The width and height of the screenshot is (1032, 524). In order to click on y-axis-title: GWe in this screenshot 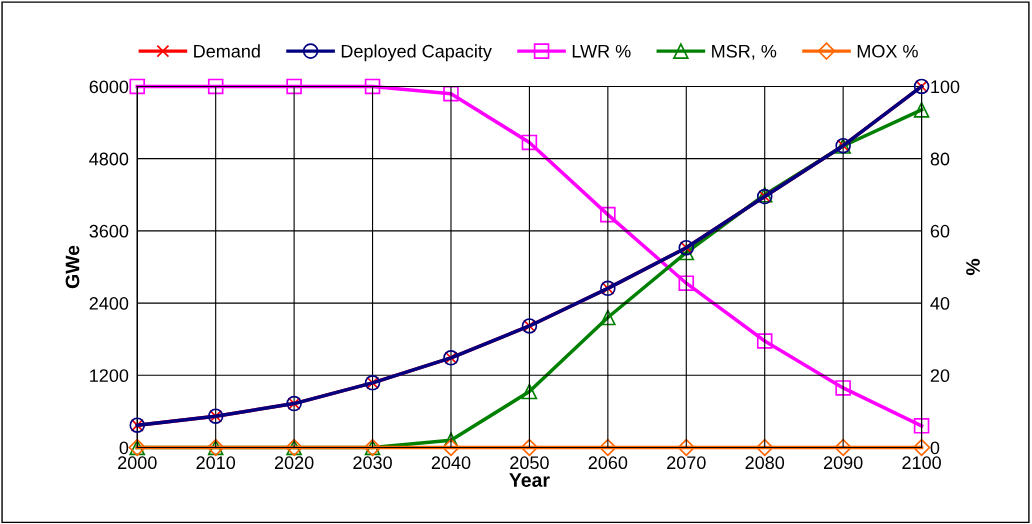, I will do `click(72, 267)`.